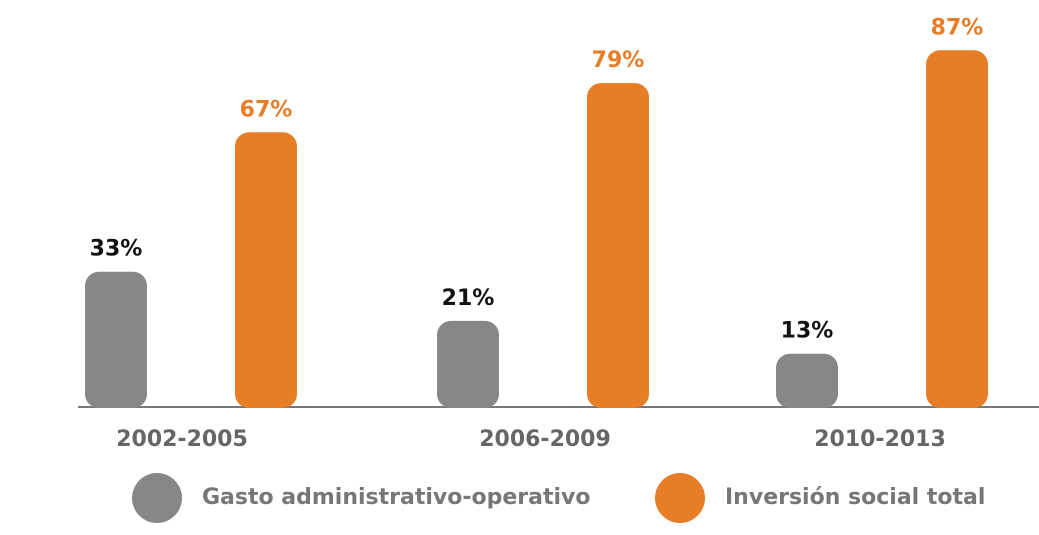 Image resolution: width=1039 pixels, height=535 pixels. Describe the element at coordinates (855, 497) in the screenshot. I see `legend-label: Inversión social total` at that location.